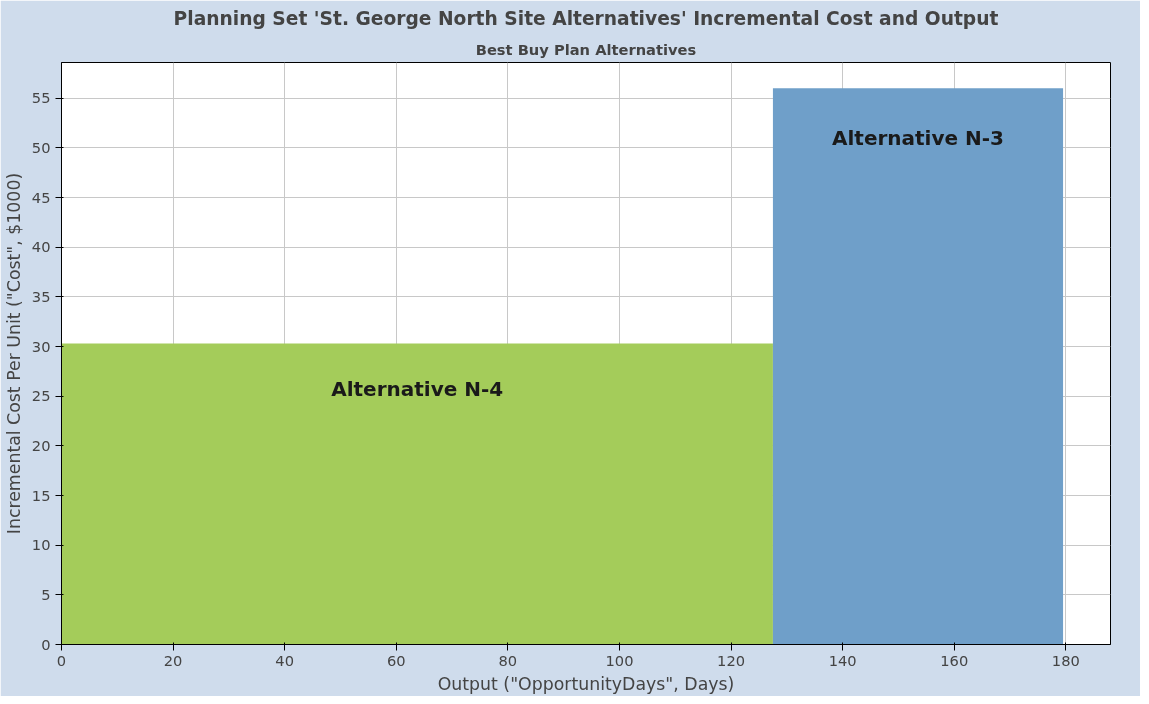  What do you see at coordinates (41, 396) in the screenshot?
I see `y-tick-label: 25` at bounding box center [41, 396].